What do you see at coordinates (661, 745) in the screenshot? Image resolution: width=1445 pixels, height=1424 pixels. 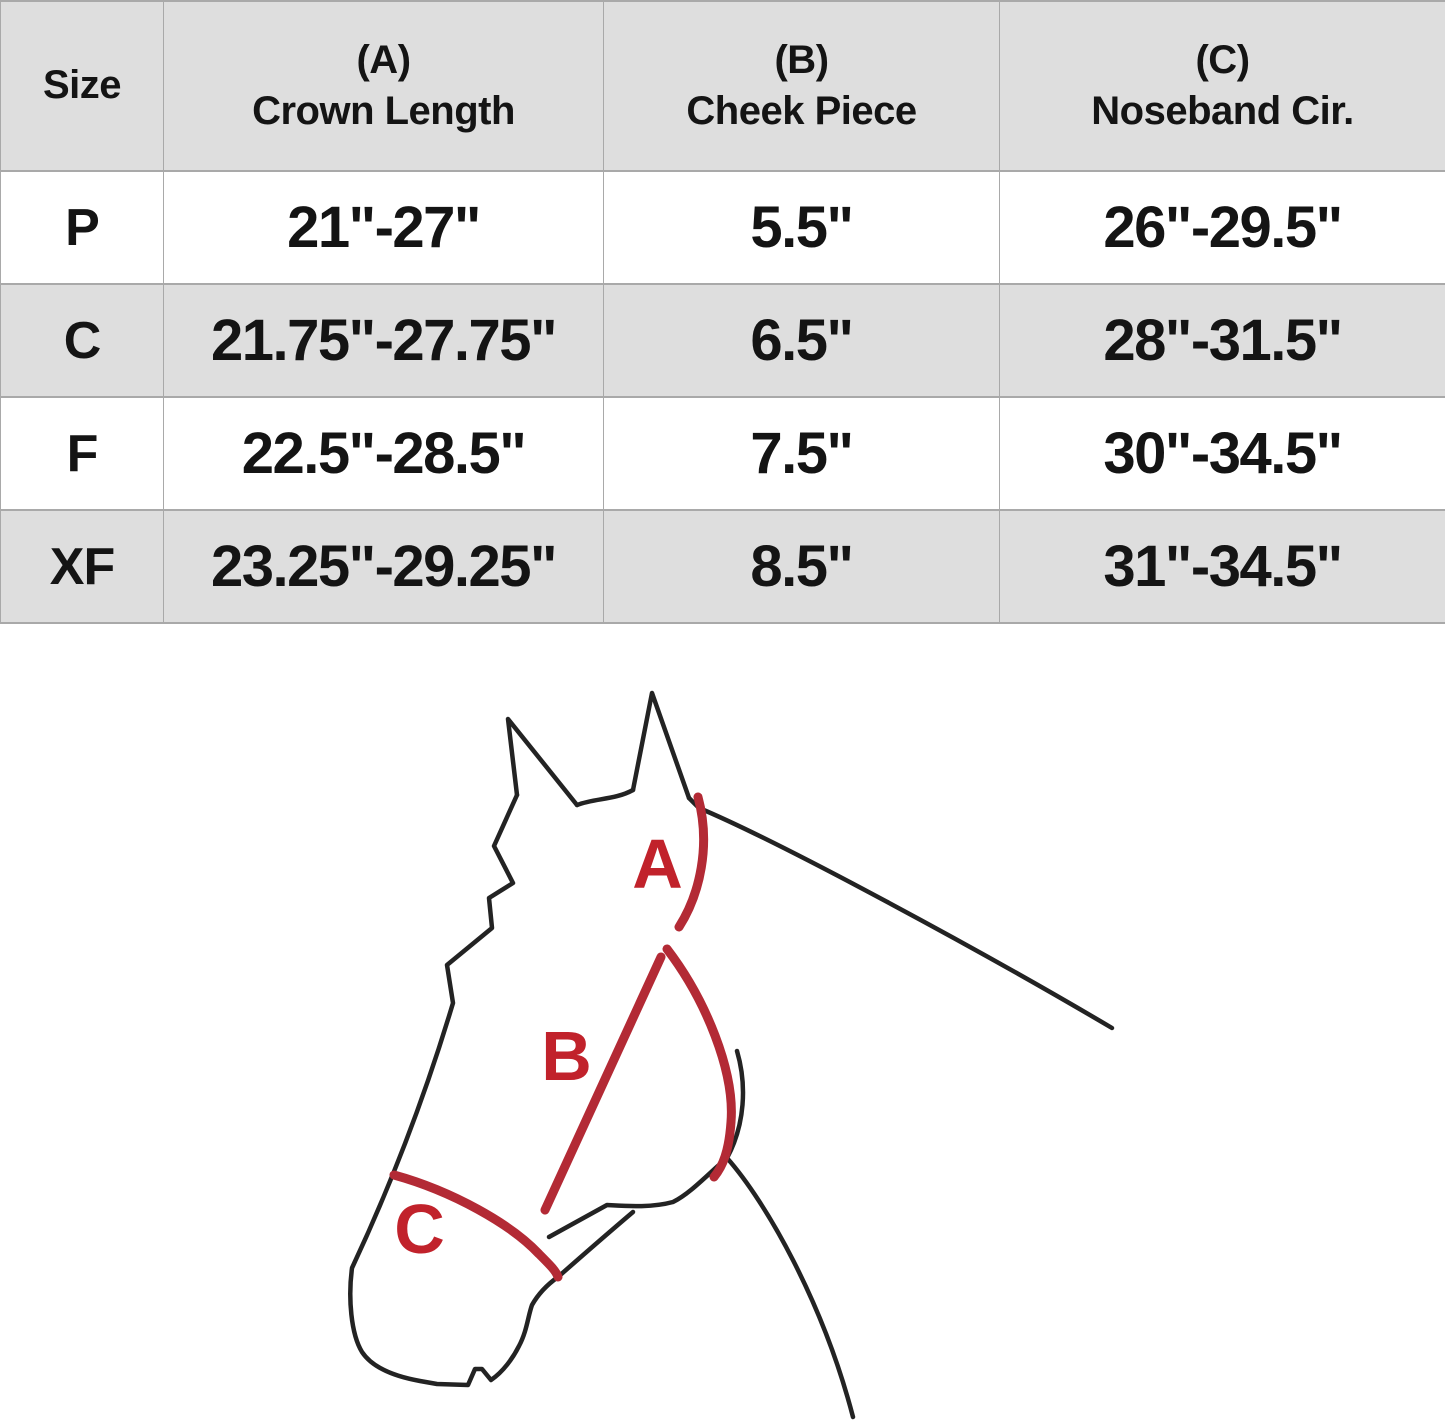 I see `horse-front-ear-outline` at bounding box center [661, 745].